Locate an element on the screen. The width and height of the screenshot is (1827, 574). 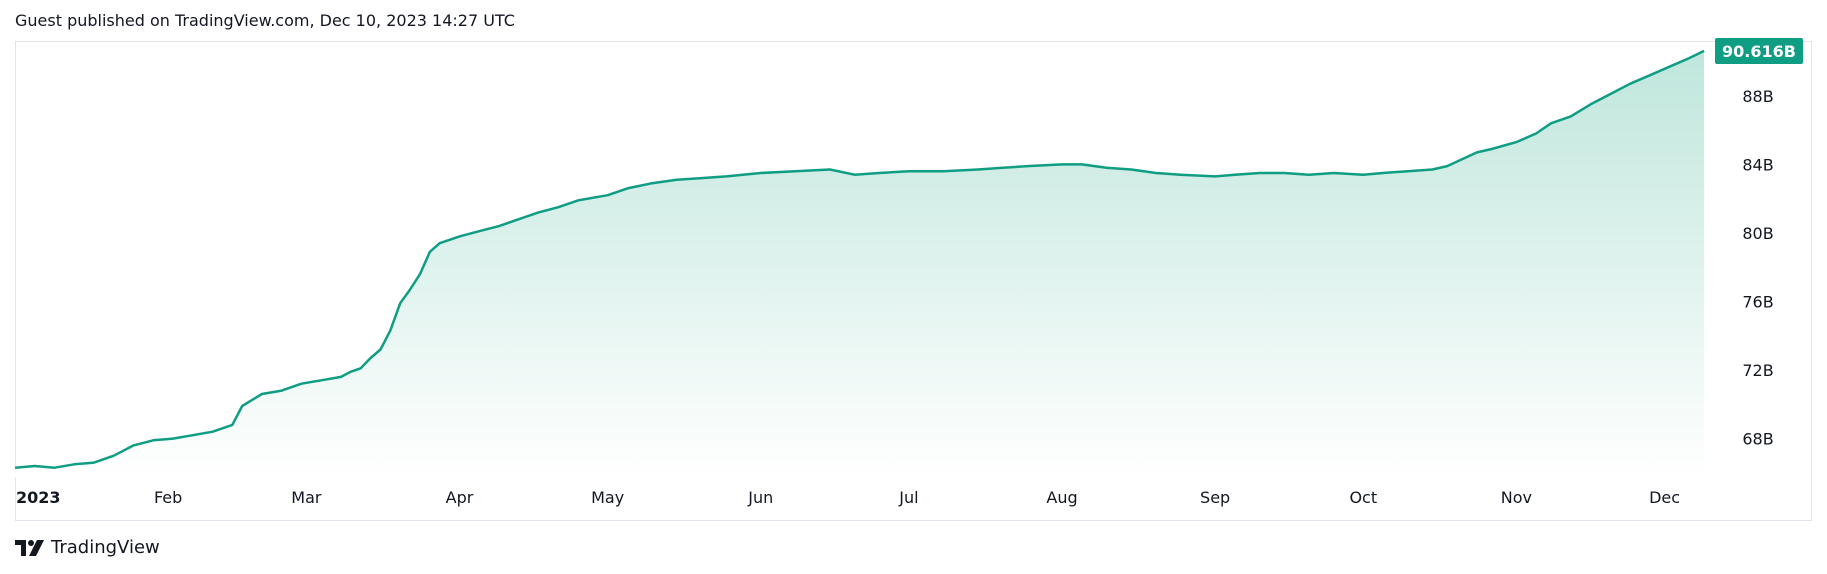
x-tick-label: Nov is located at coordinates (1516, 497).